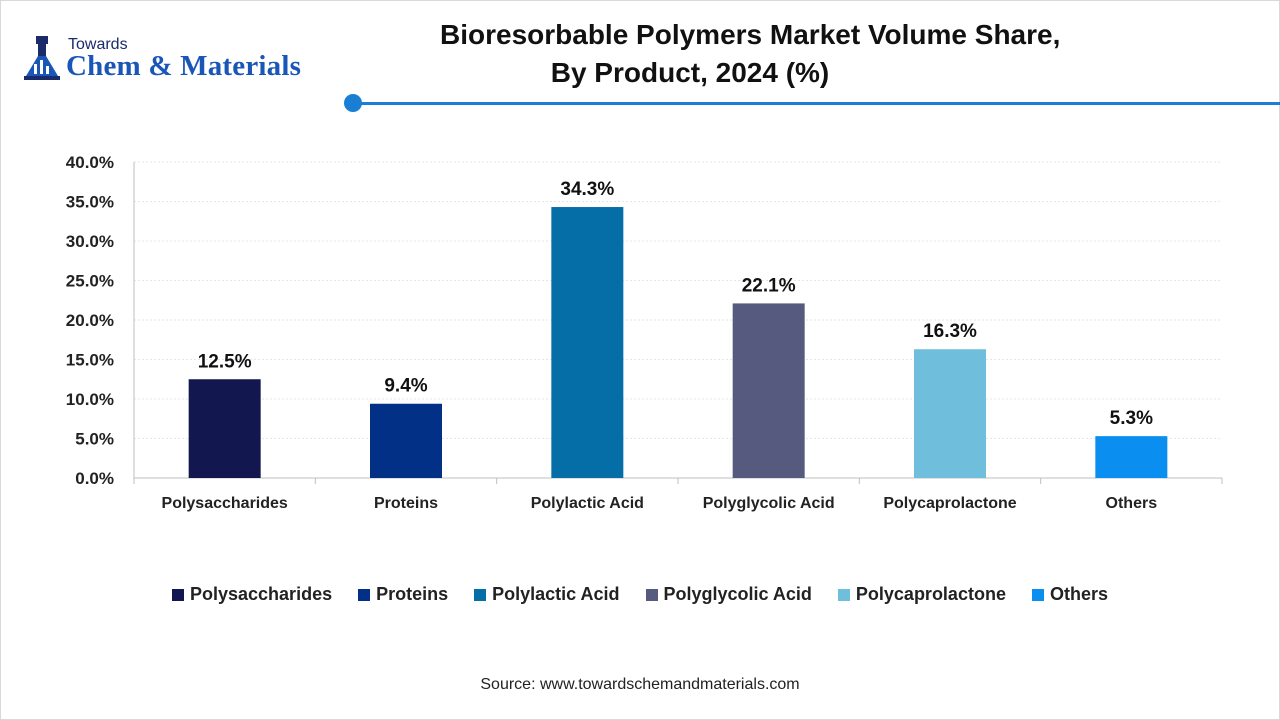 Image resolution: width=1280 pixels, height=720 pixels. I want to click on x-tick-label: Polycaprolactone, so click(949, 503).